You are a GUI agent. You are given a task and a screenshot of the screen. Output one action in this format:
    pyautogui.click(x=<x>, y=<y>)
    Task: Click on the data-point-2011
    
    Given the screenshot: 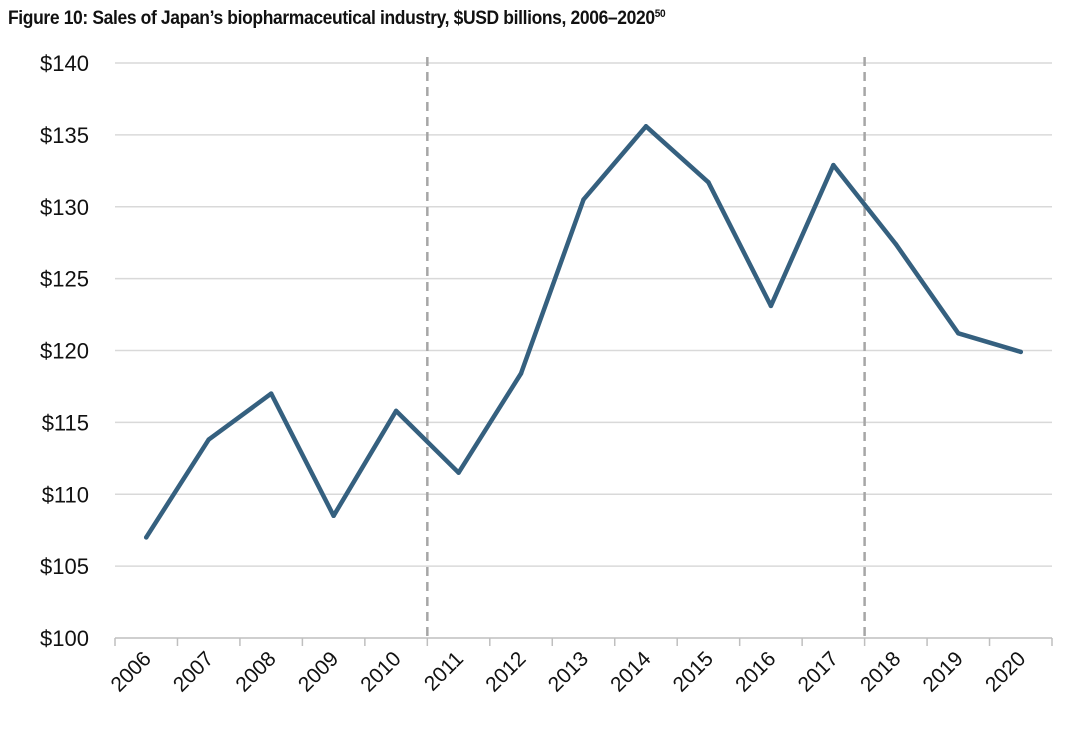 What is the action you would take?
    pyautogui.click(x=458, y=472)
    